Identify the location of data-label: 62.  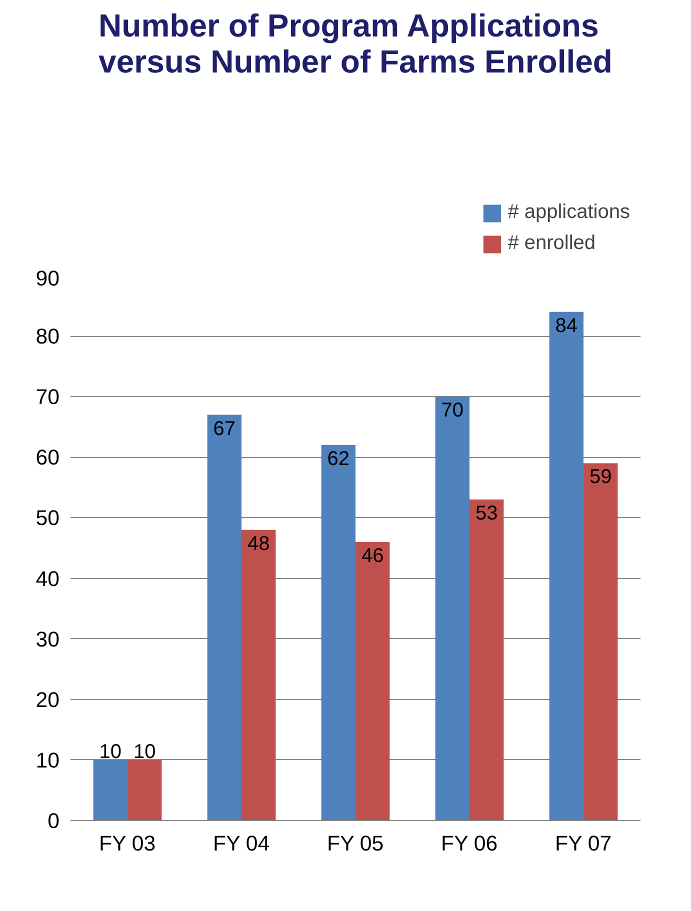
(338, 459).